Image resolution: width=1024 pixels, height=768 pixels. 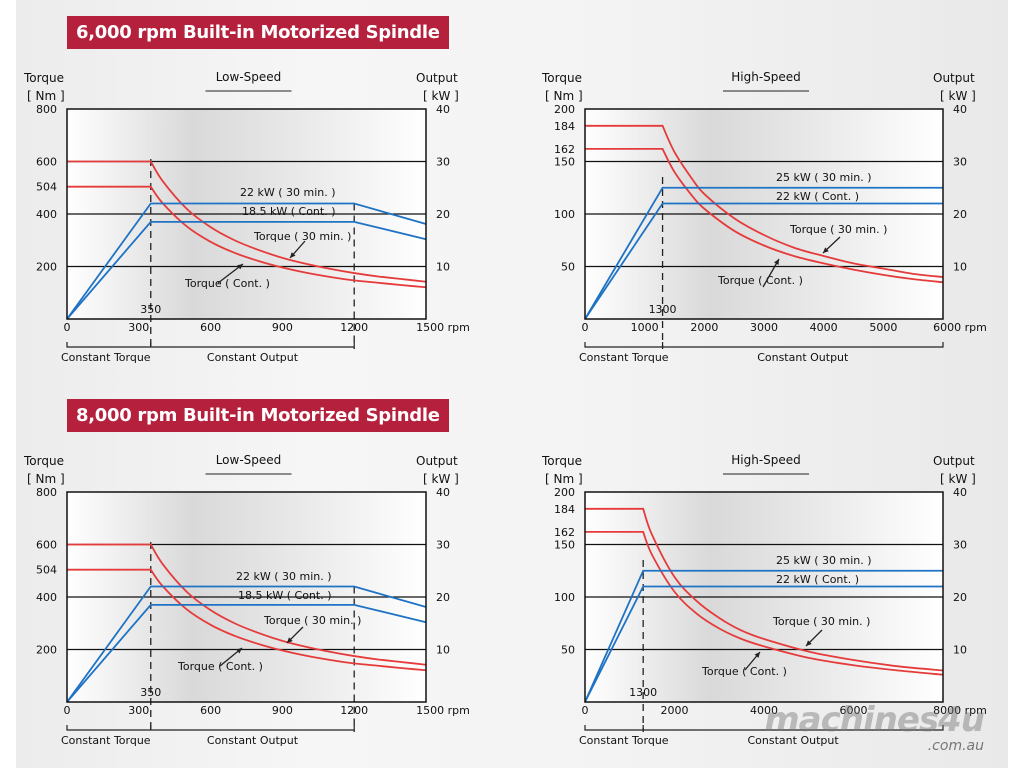 What do you see at coordinates (874, 720) in the screenshot?
I see `watermark-logo: machines4u` at bounding box center [874, 720].